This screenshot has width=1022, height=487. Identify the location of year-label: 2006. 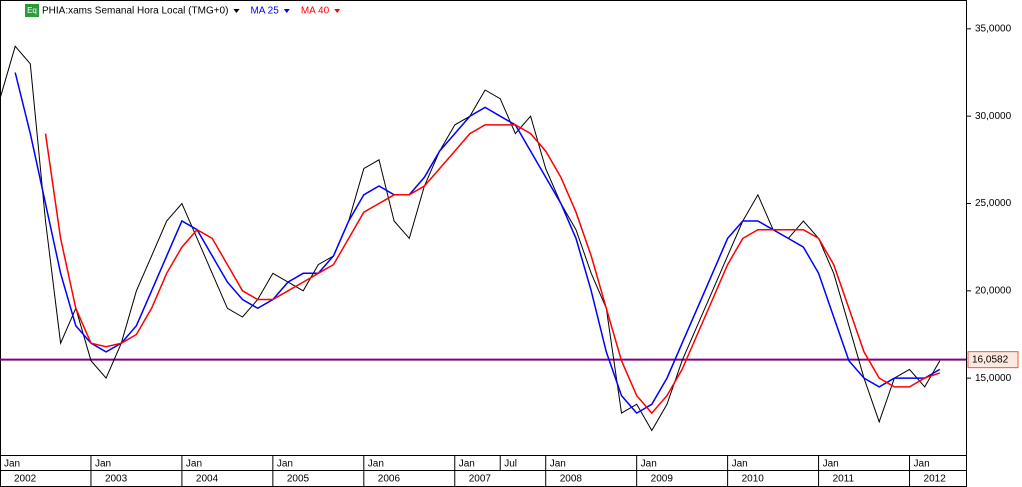
(389, 479).